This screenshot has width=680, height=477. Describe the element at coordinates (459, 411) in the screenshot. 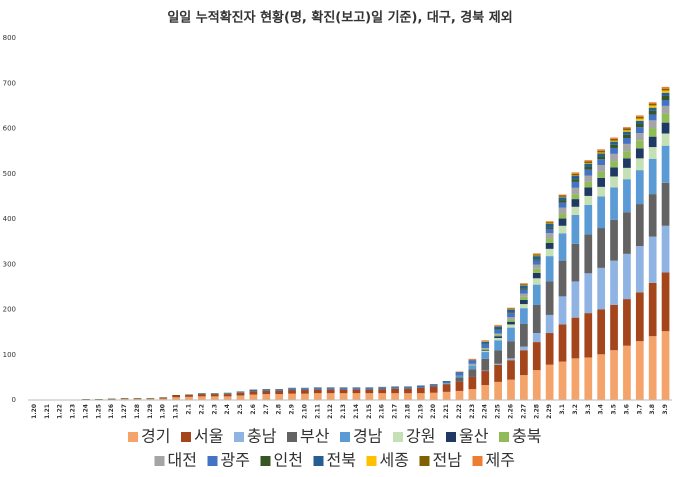

I see `x-tick-label: 2.22` at that location.